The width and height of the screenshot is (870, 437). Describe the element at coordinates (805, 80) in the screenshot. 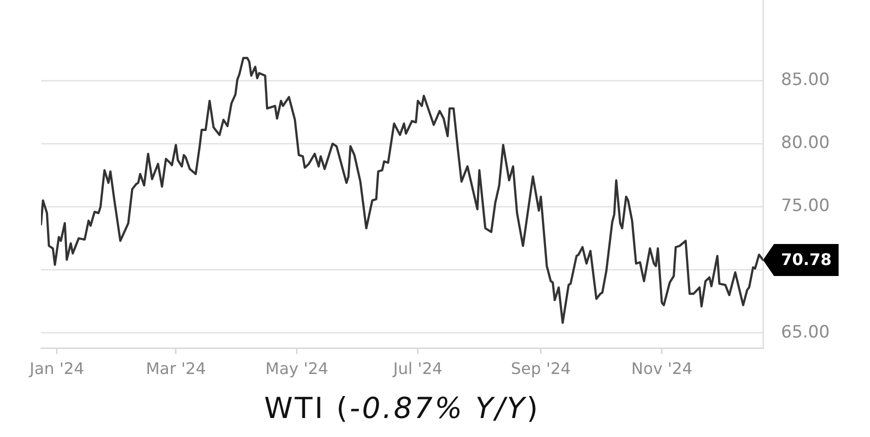

I see `y-tick-label: 85.00` at that location.